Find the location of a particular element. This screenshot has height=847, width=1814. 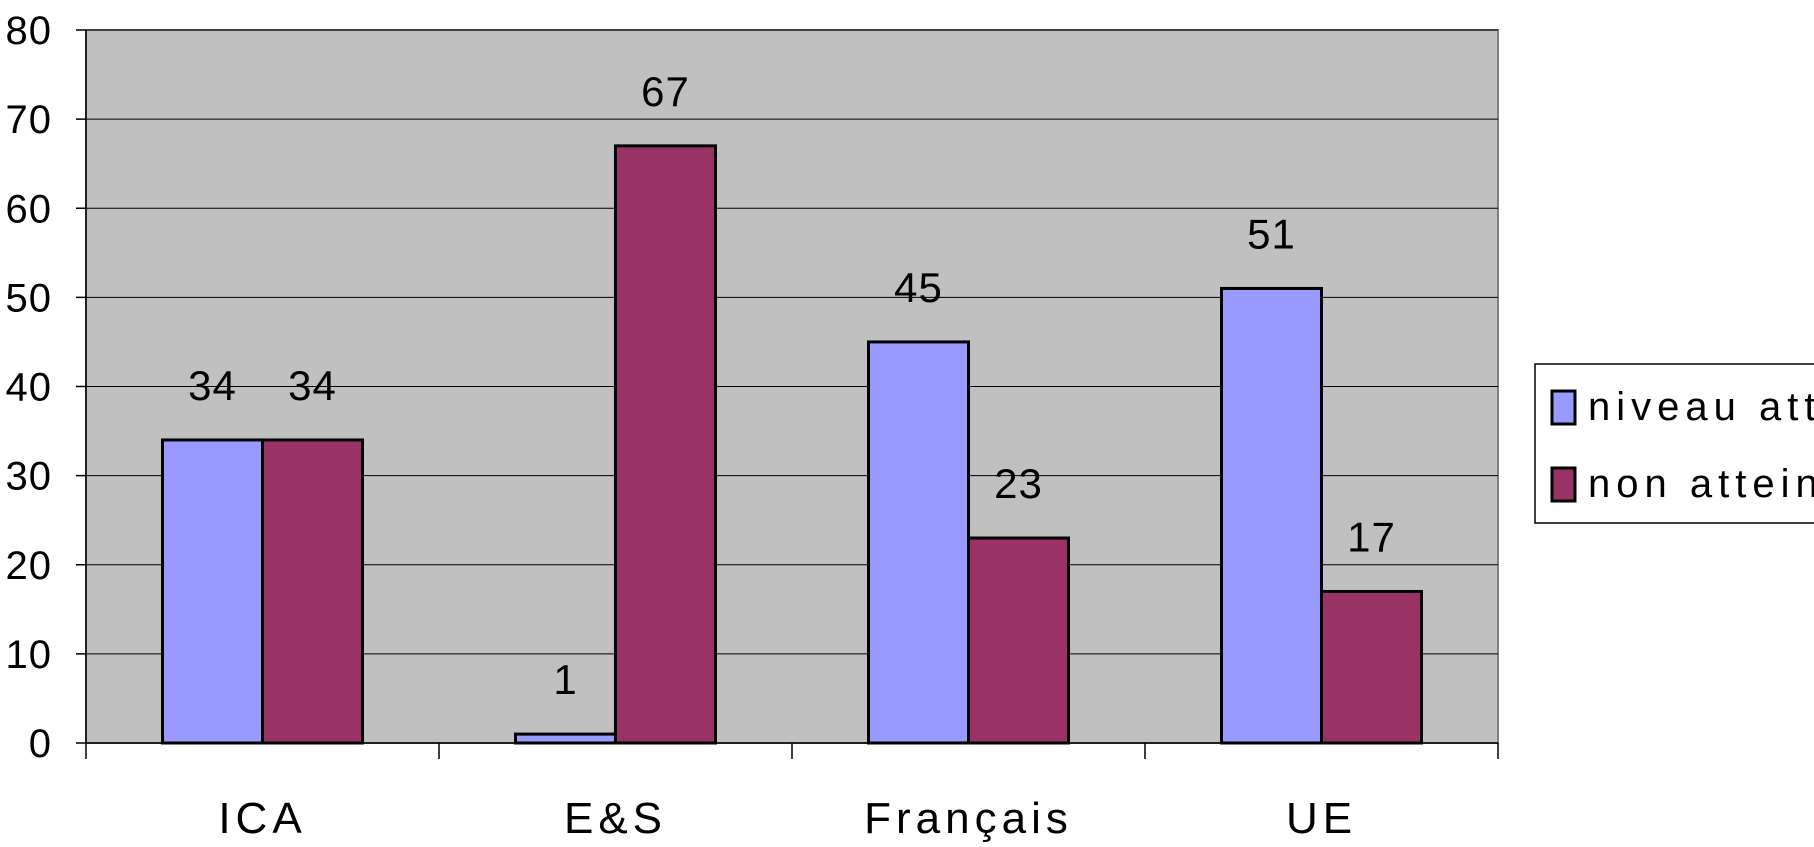

legend: niveau attein non atteint is located at coordinates (1674, 443).